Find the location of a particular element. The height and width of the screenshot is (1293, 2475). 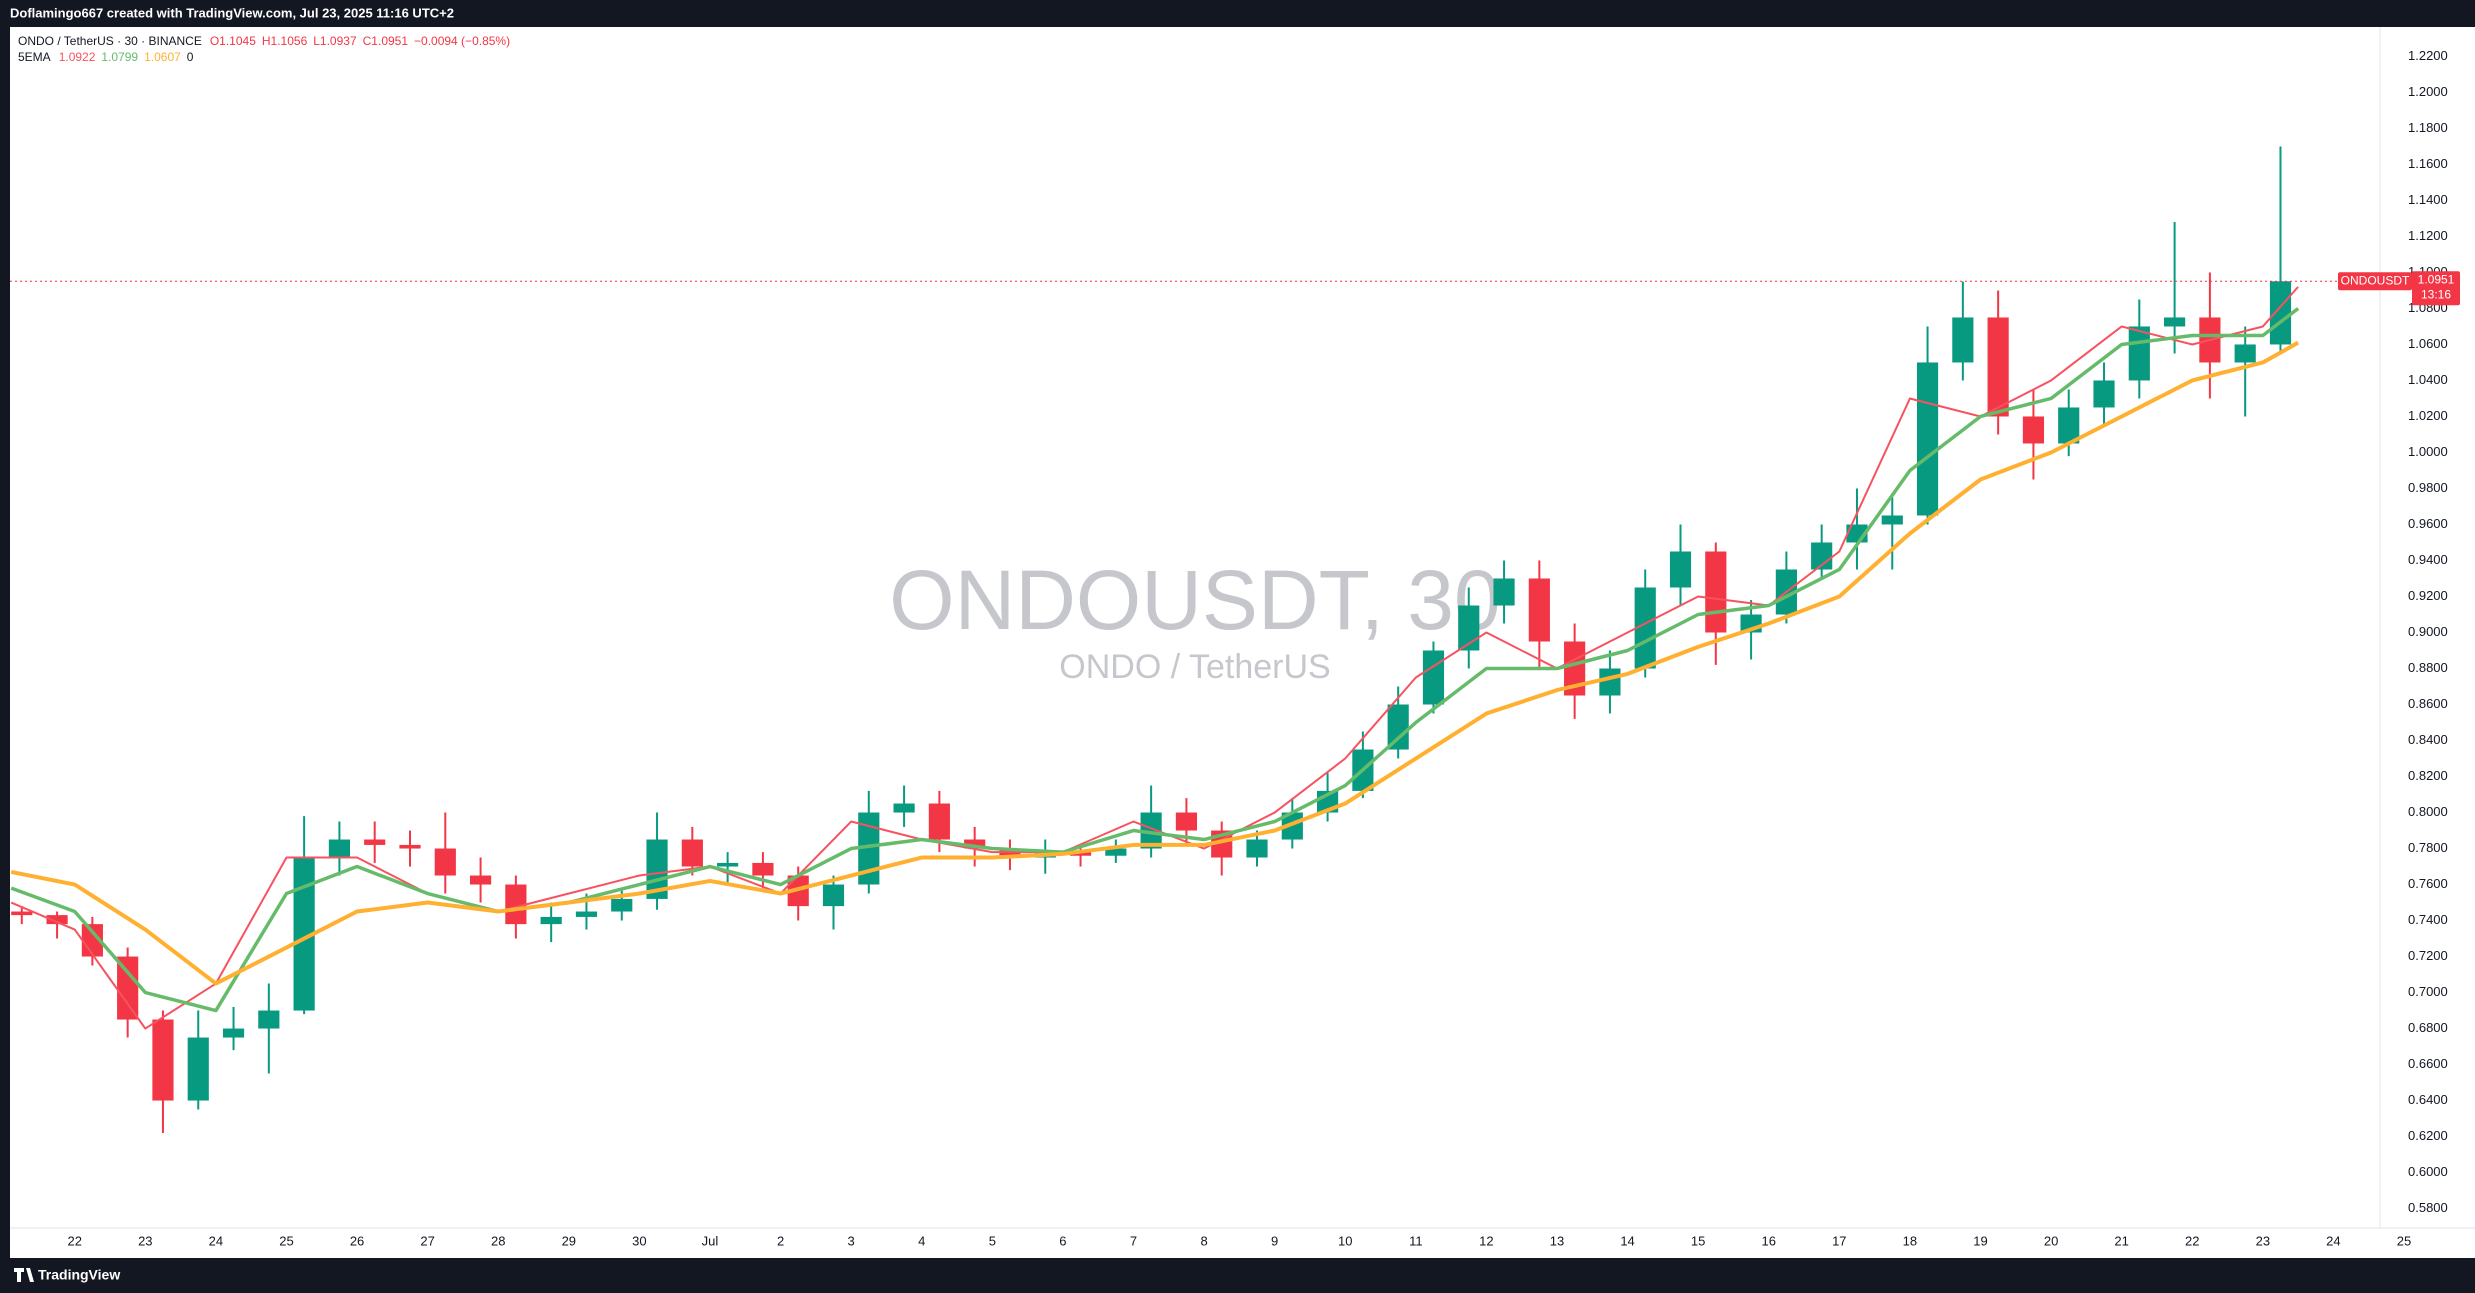

symbol-tag: ONDOUSDT is located at coordinates (2375, 280).